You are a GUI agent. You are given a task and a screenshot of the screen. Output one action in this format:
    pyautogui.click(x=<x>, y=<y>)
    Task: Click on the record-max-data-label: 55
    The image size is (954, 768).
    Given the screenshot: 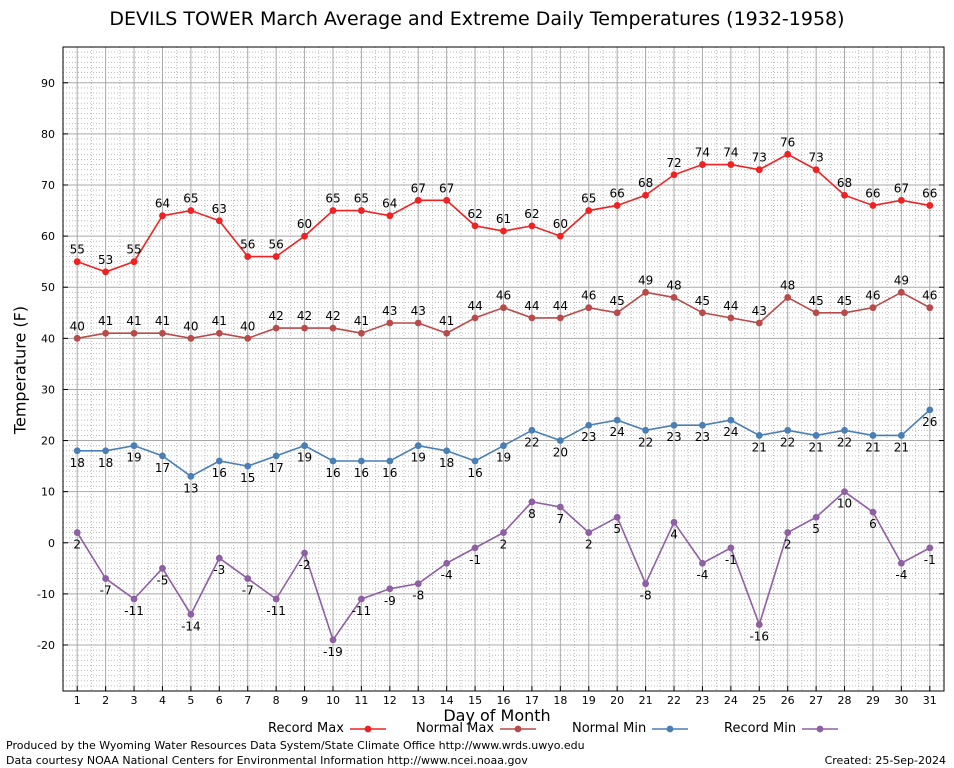 What is the action you would take?
    pyautogui.click(x=133, y=250)
    